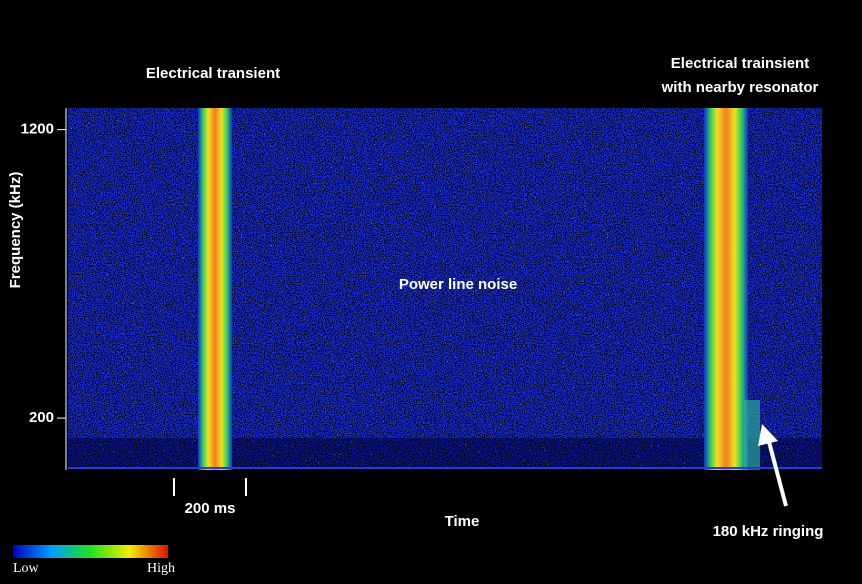 Image resolution: width=862 pixels, height=584 pixels. I want to click on colorbar, so click(90, 551).